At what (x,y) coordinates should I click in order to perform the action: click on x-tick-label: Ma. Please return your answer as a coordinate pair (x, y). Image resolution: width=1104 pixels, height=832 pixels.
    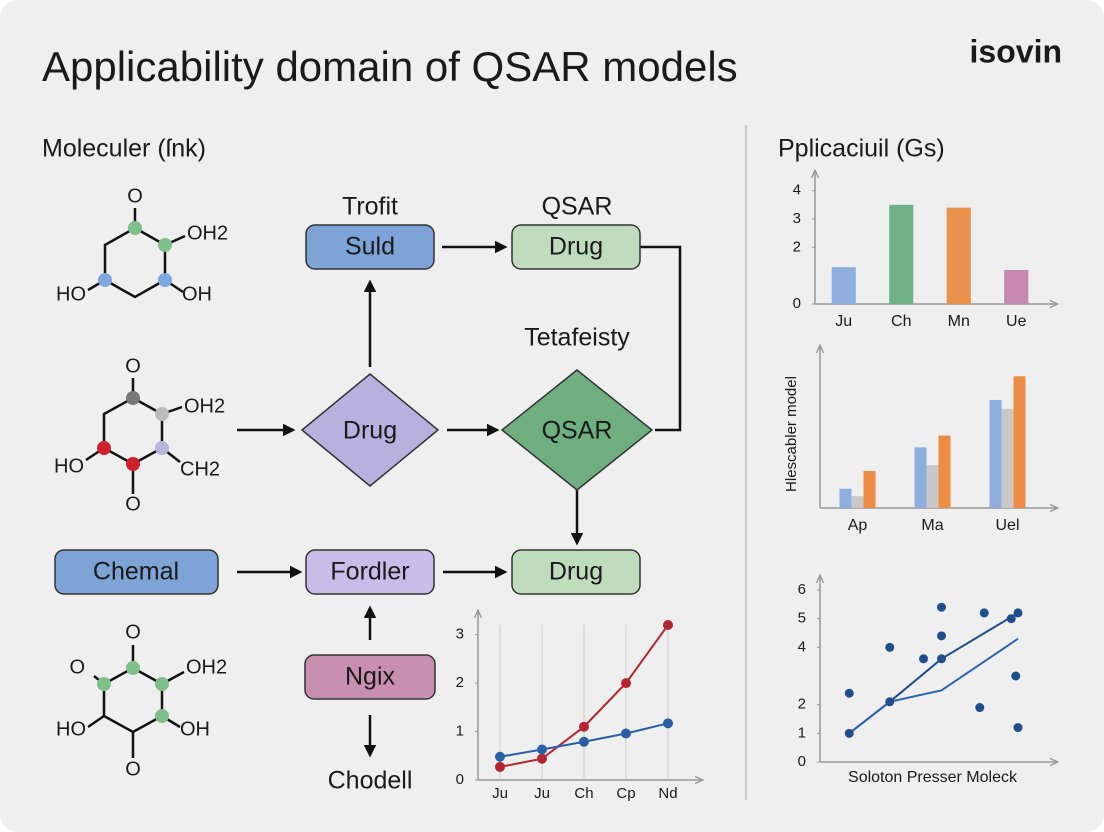
    Looking at the image, I should click on (932, 525).